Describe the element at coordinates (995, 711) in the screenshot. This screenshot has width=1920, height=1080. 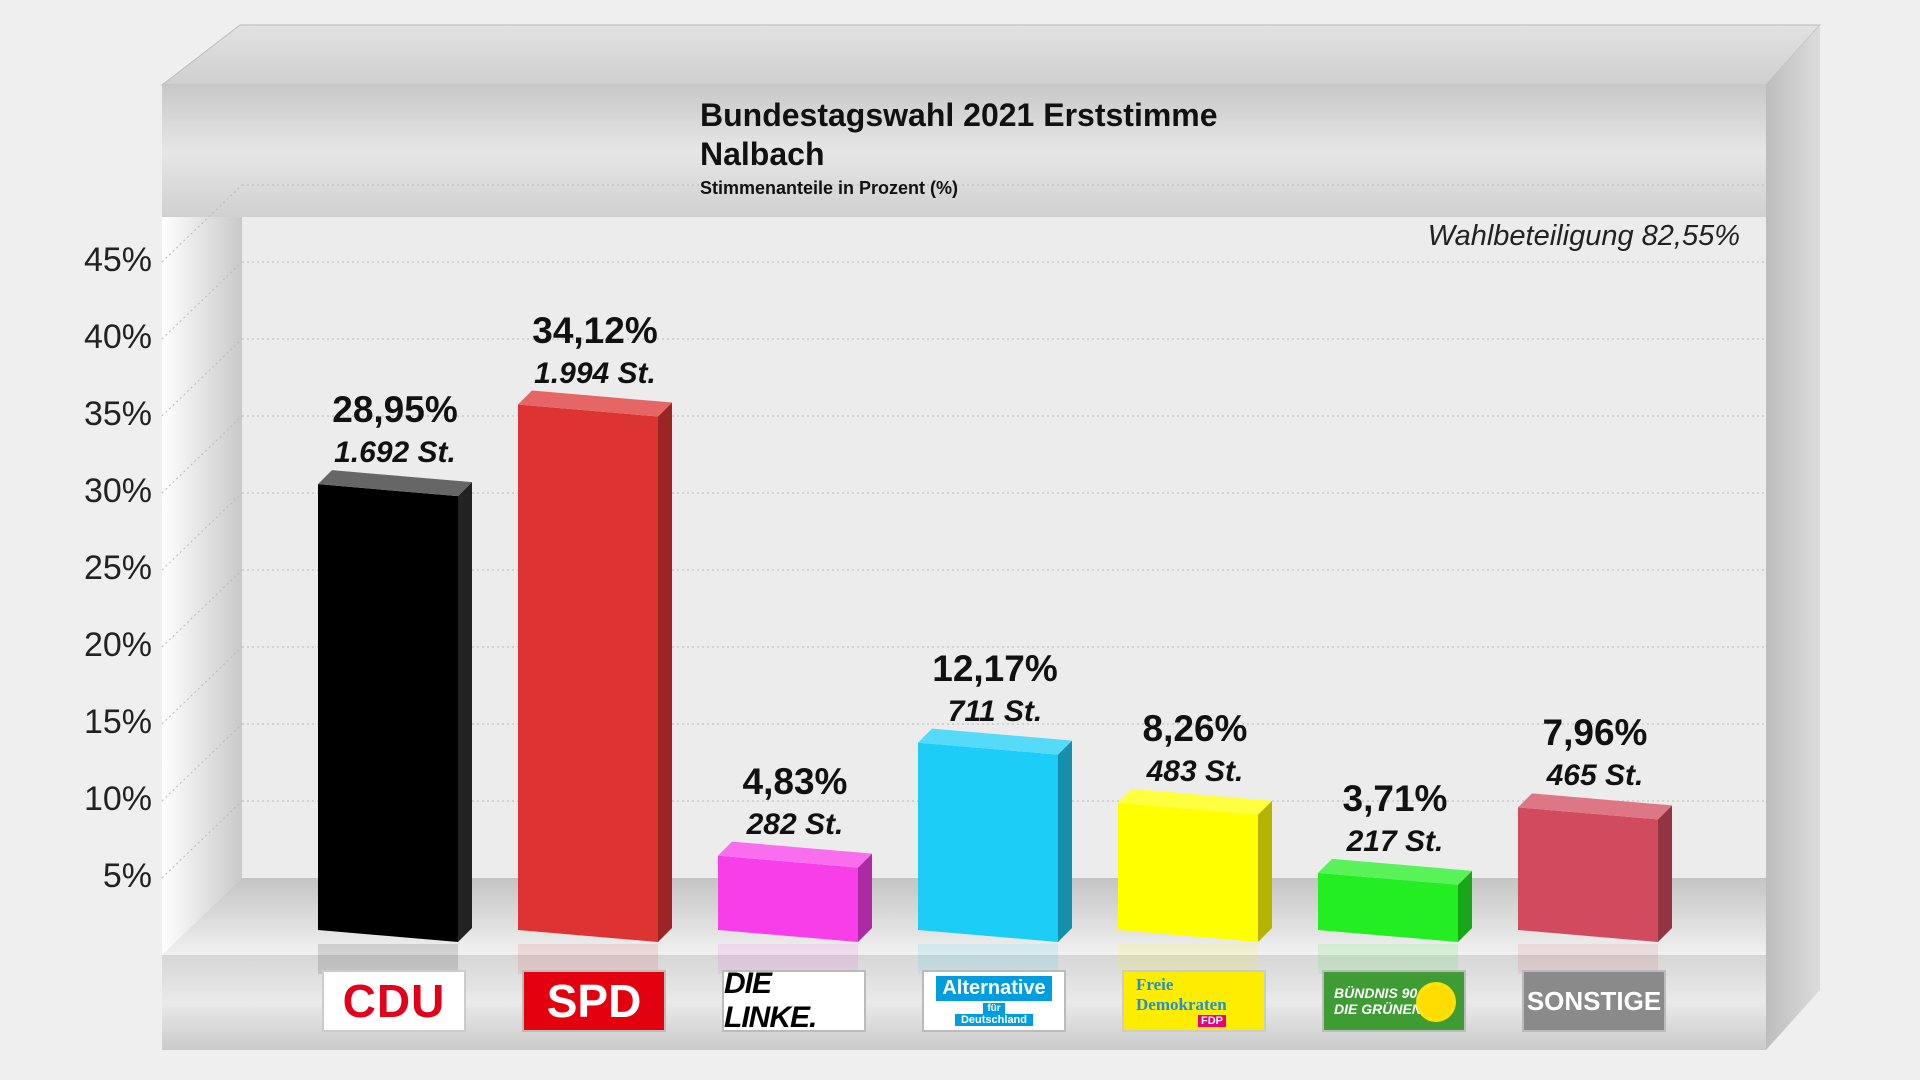
I see `votes-label: 711 St.` at that location.